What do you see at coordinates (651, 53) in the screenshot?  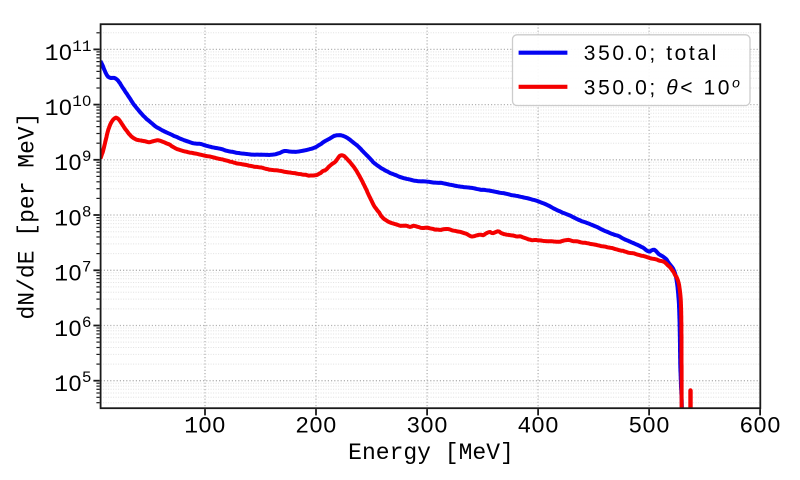 I see `svg-text: 350.0; total` at bounding box center [651, 53].